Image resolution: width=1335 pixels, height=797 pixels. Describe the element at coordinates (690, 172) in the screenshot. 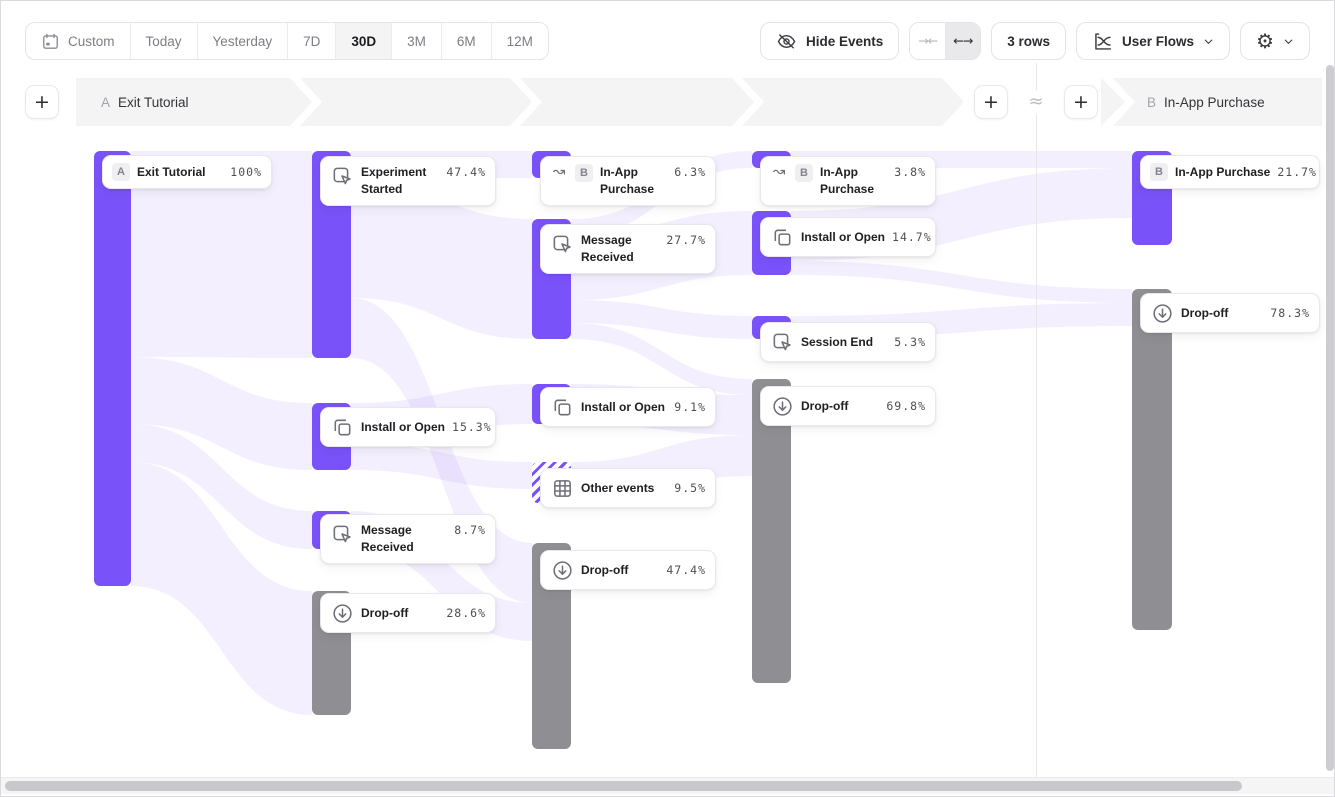

I see `event-percentage: 6.3%` at that location.